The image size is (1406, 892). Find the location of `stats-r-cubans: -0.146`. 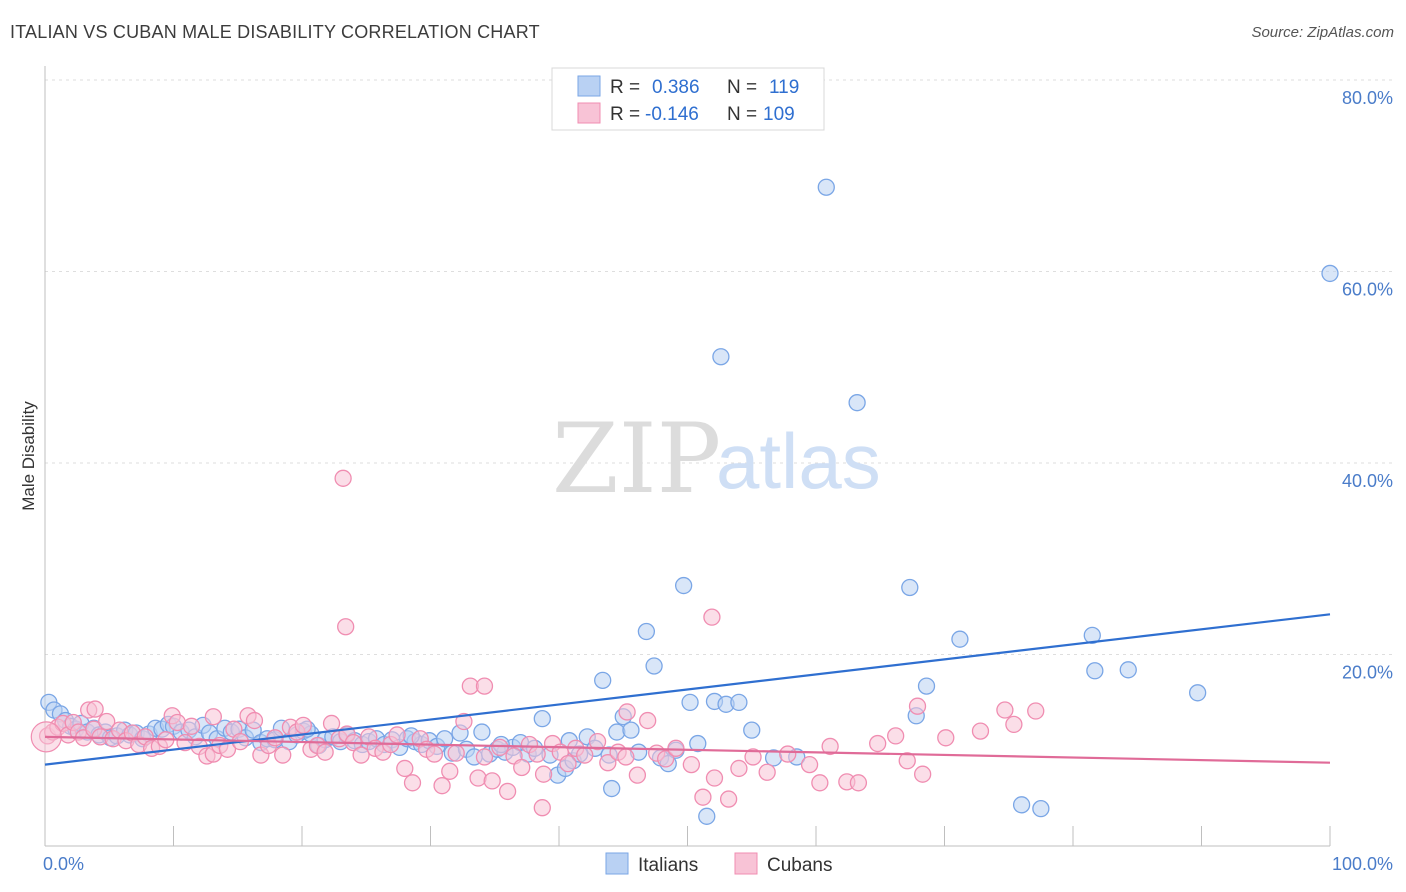

stats-r-cubans: -0.146 is located at coordinates (672, 114).